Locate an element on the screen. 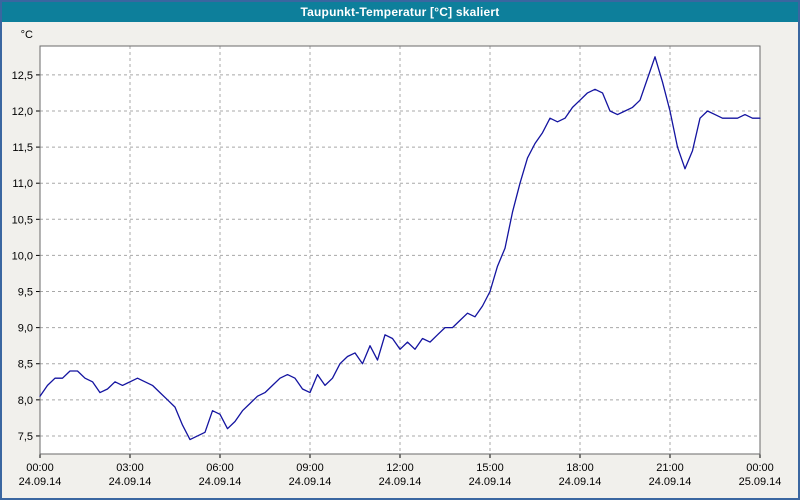  x-tick-time-label: 03:00 is located at coordinates (130, 468).